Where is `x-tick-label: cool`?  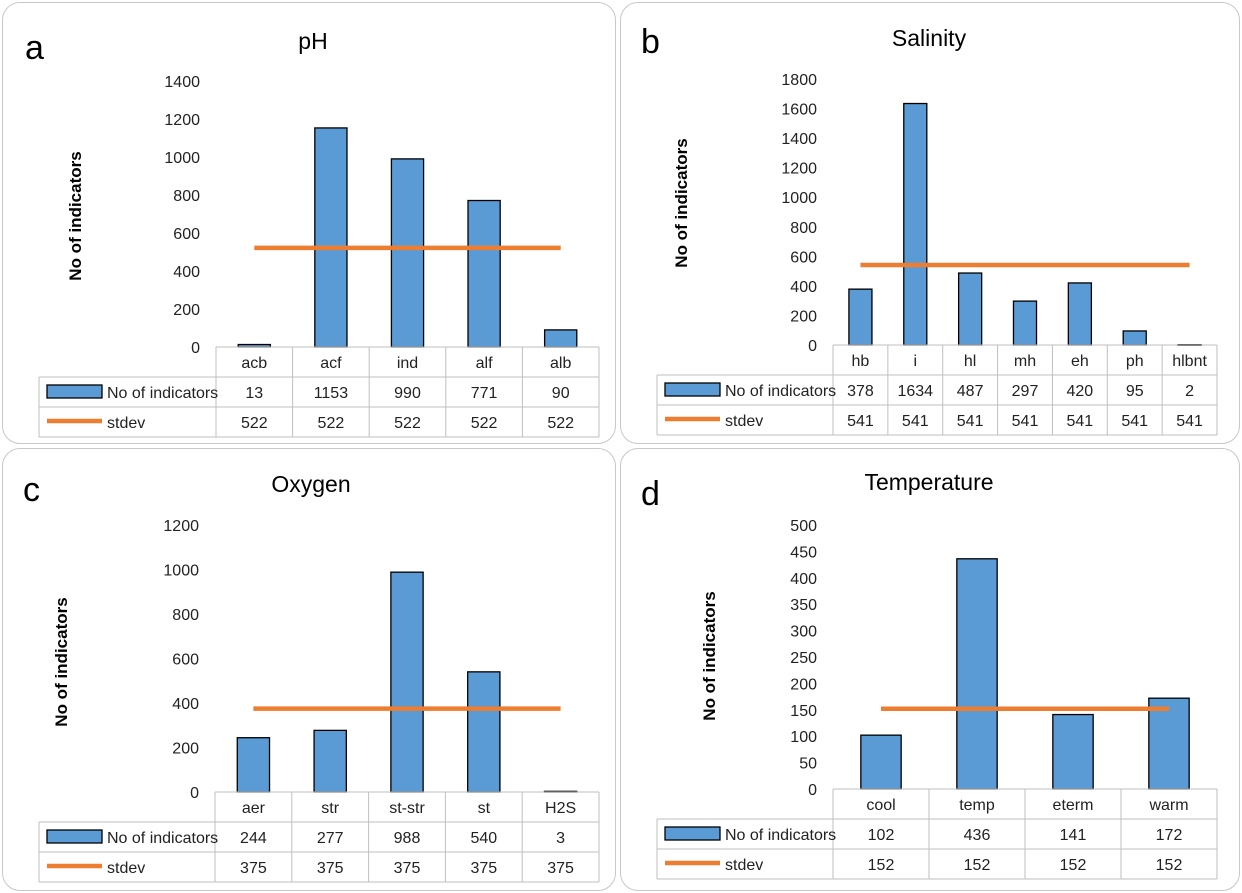 x-tick-label: cool is located at coordinates (880, 805).